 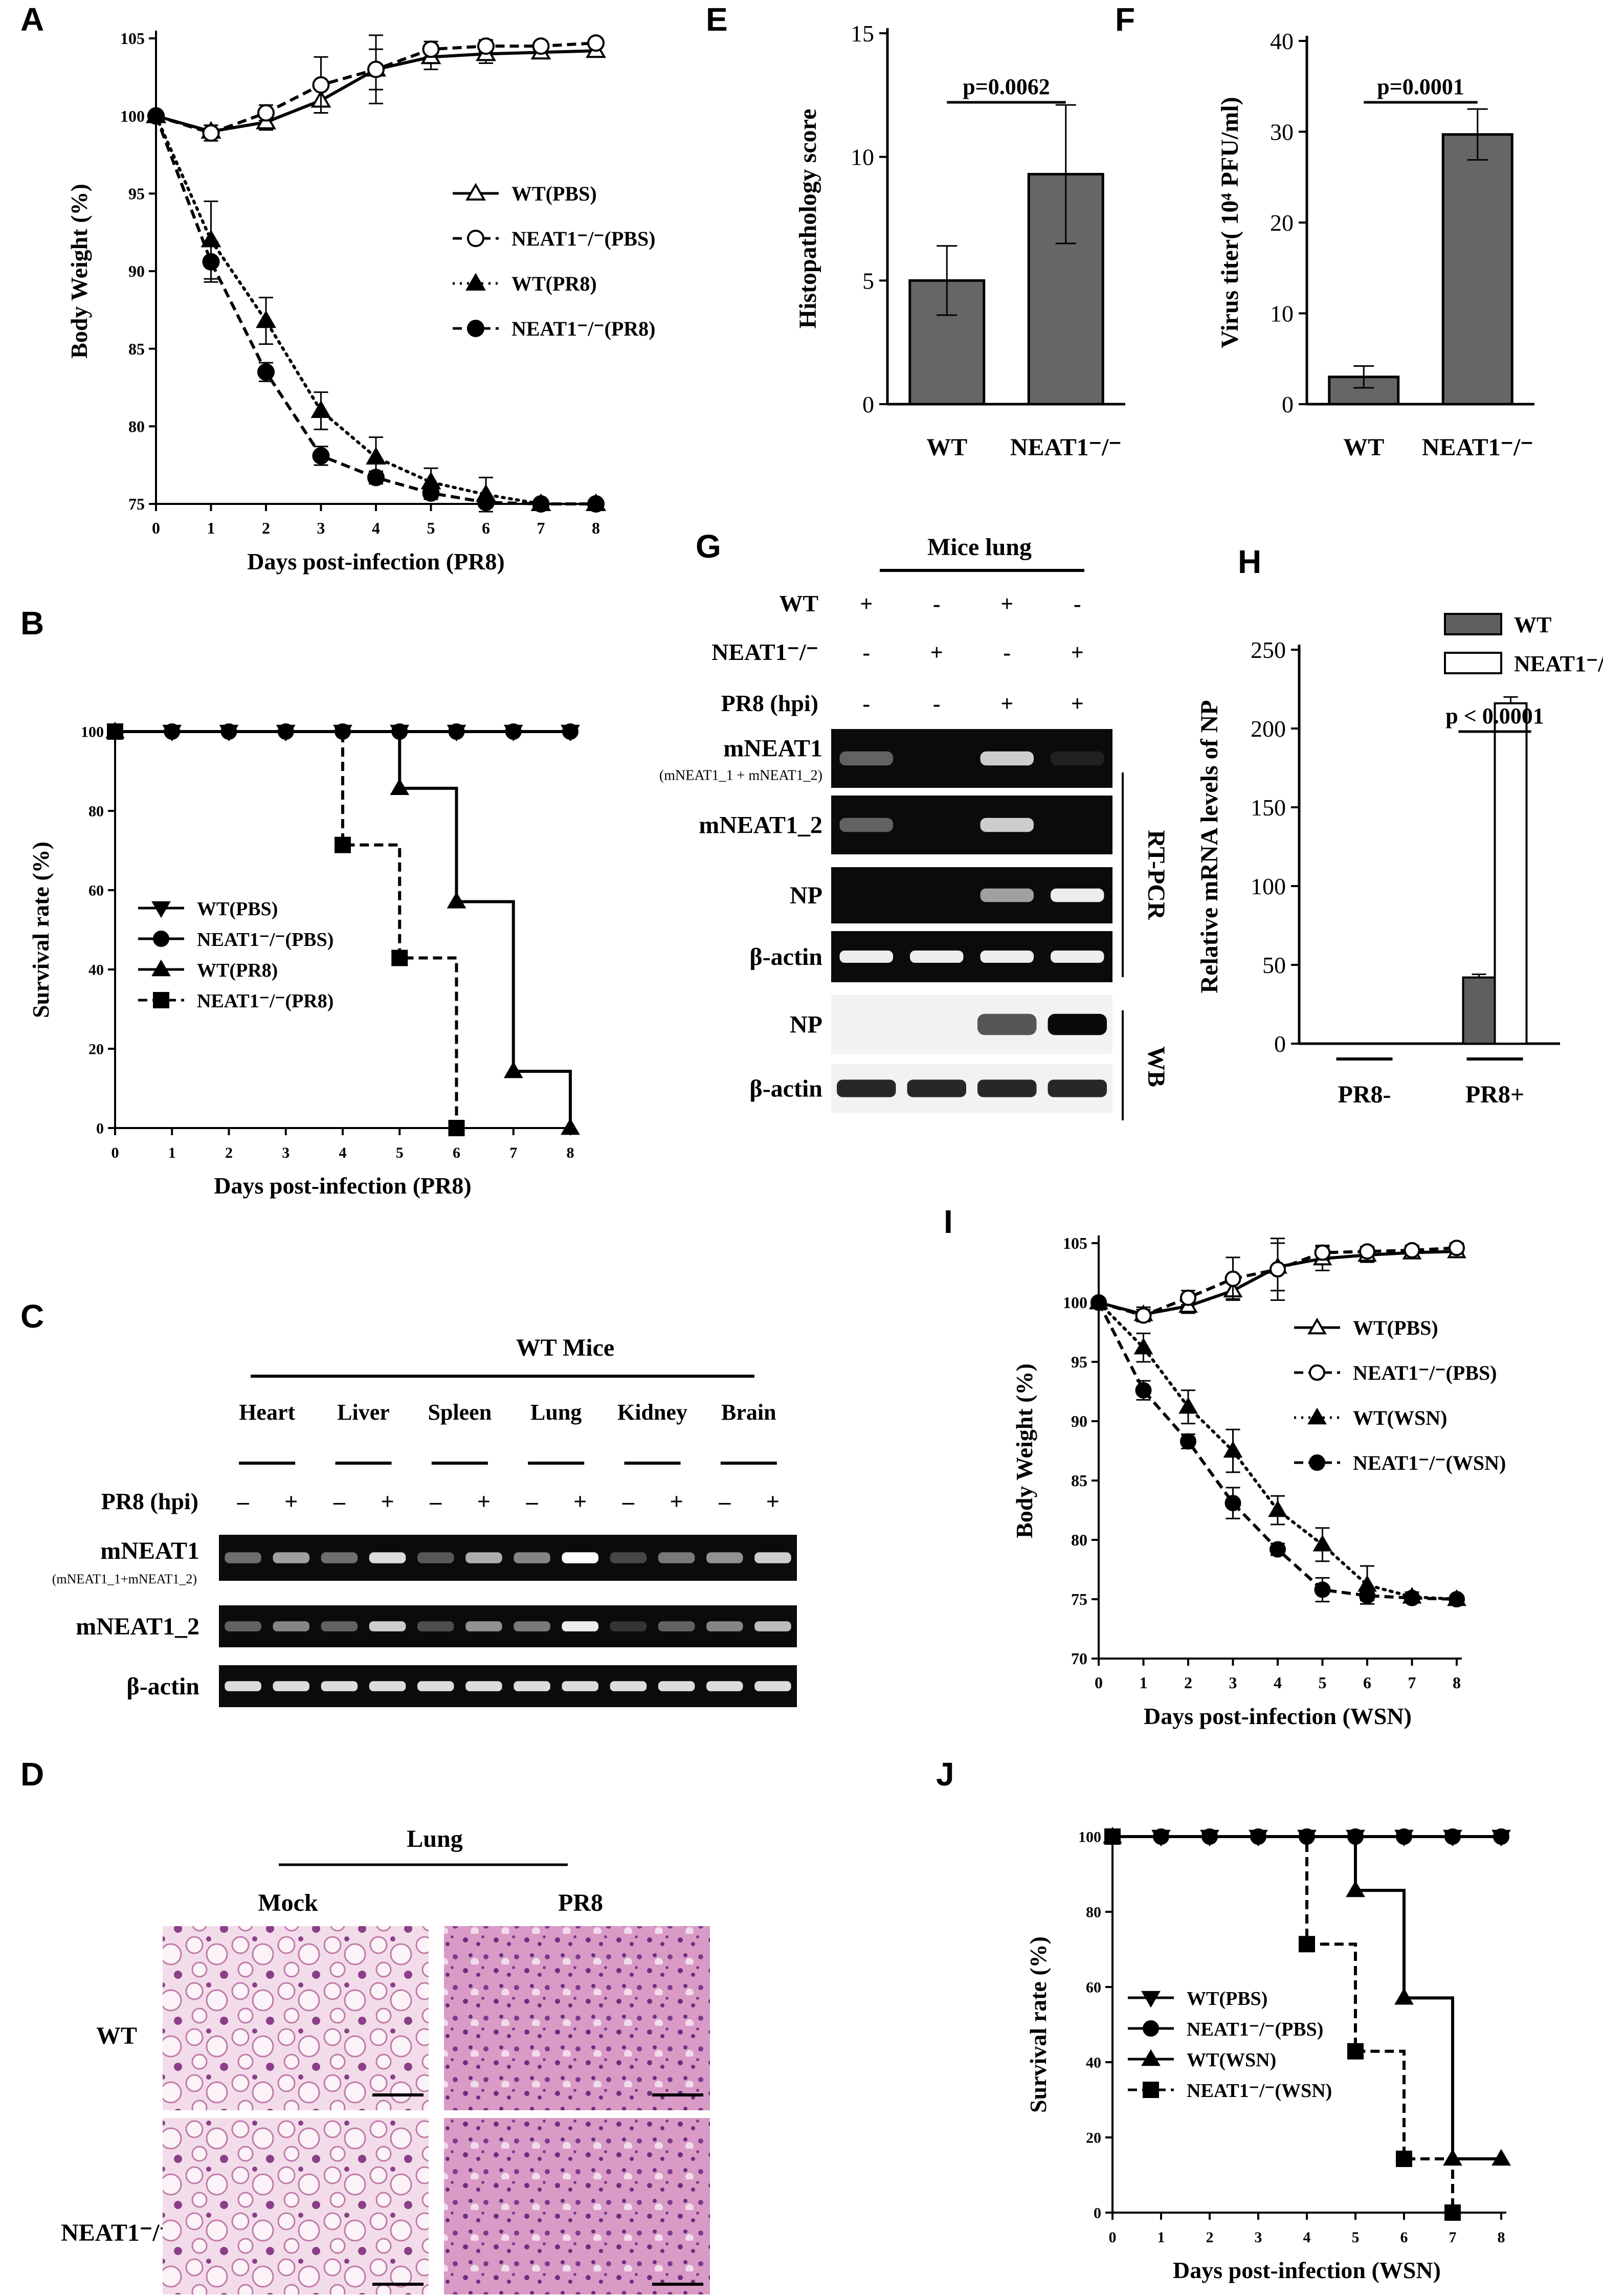 What do you see at coordinates (583, 328) in the screenshot?
I see `legend-label: NEAT1⁻/⁻(PR8)` at bounding box center [583, 328].